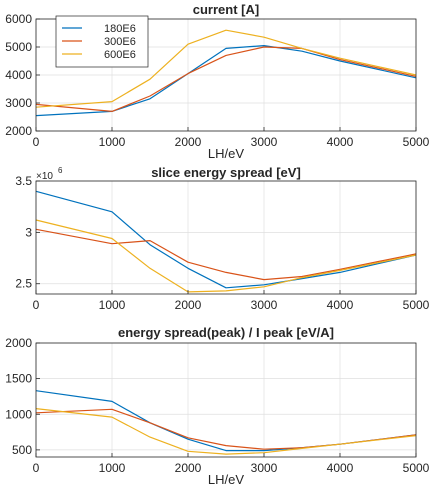  What do you see at coordinates (112, 305) in the screenshot?
I see `slice-energy-spread-x-tick-label: 1000` at bounding box center [112, 305].